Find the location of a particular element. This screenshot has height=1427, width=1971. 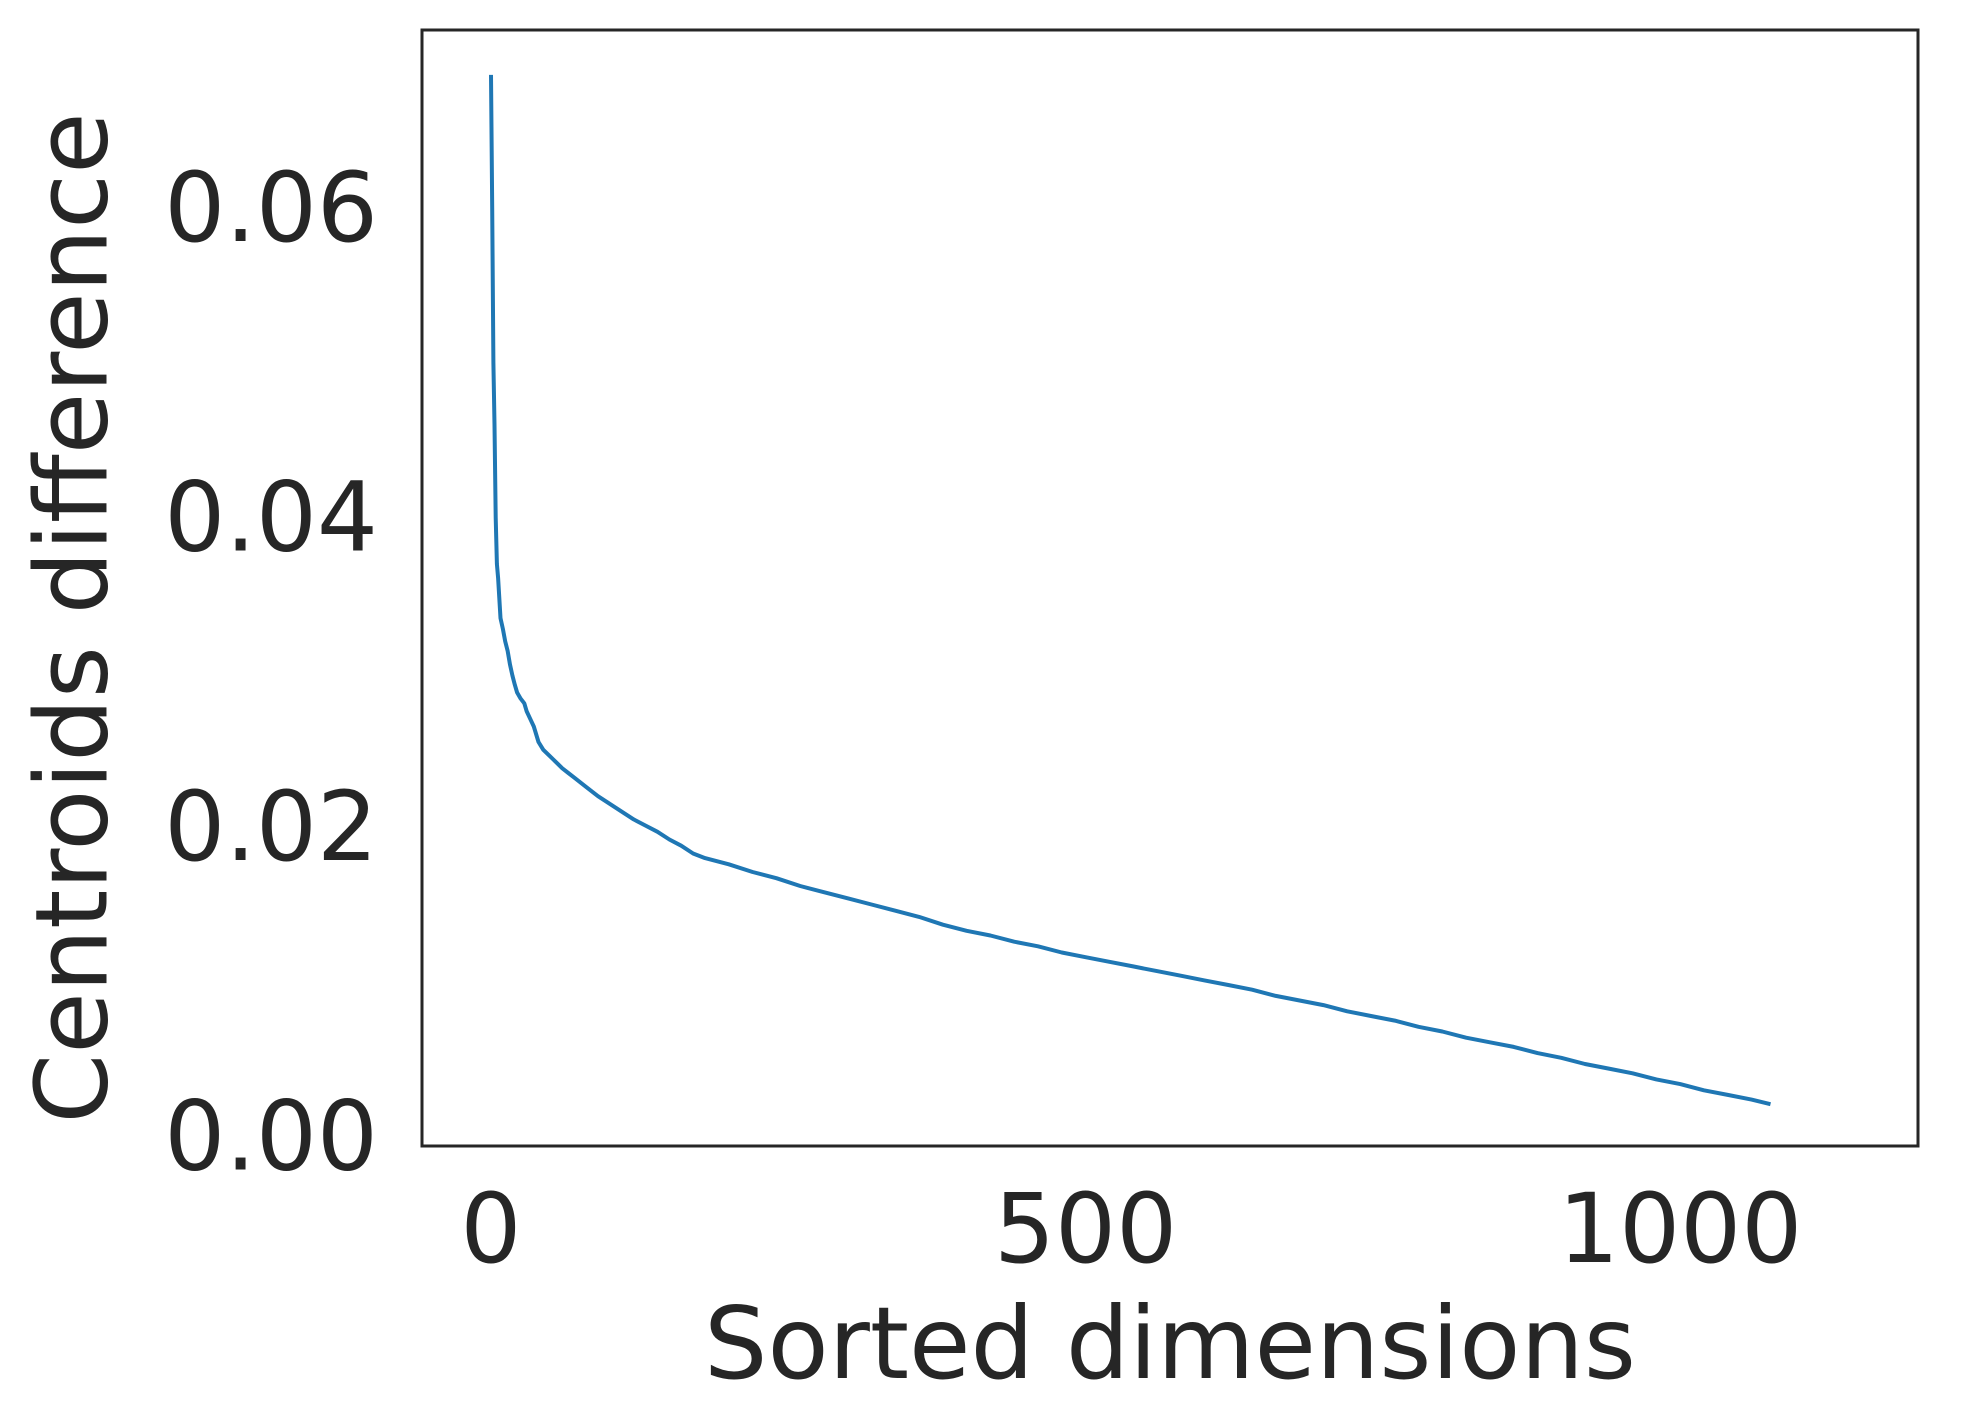

y-axis-label: Centroids difference is located at coordinates (72, 617).